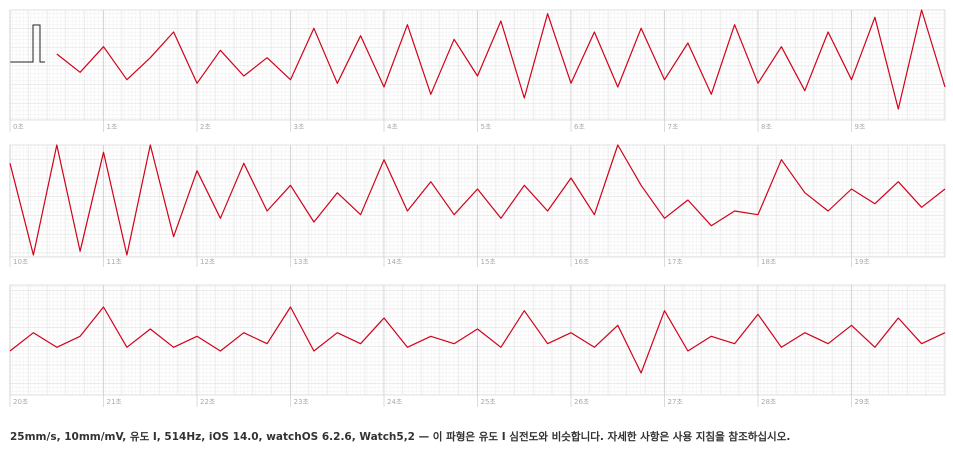  I want to click on x-tick-label: 28초, so click(769, 402).